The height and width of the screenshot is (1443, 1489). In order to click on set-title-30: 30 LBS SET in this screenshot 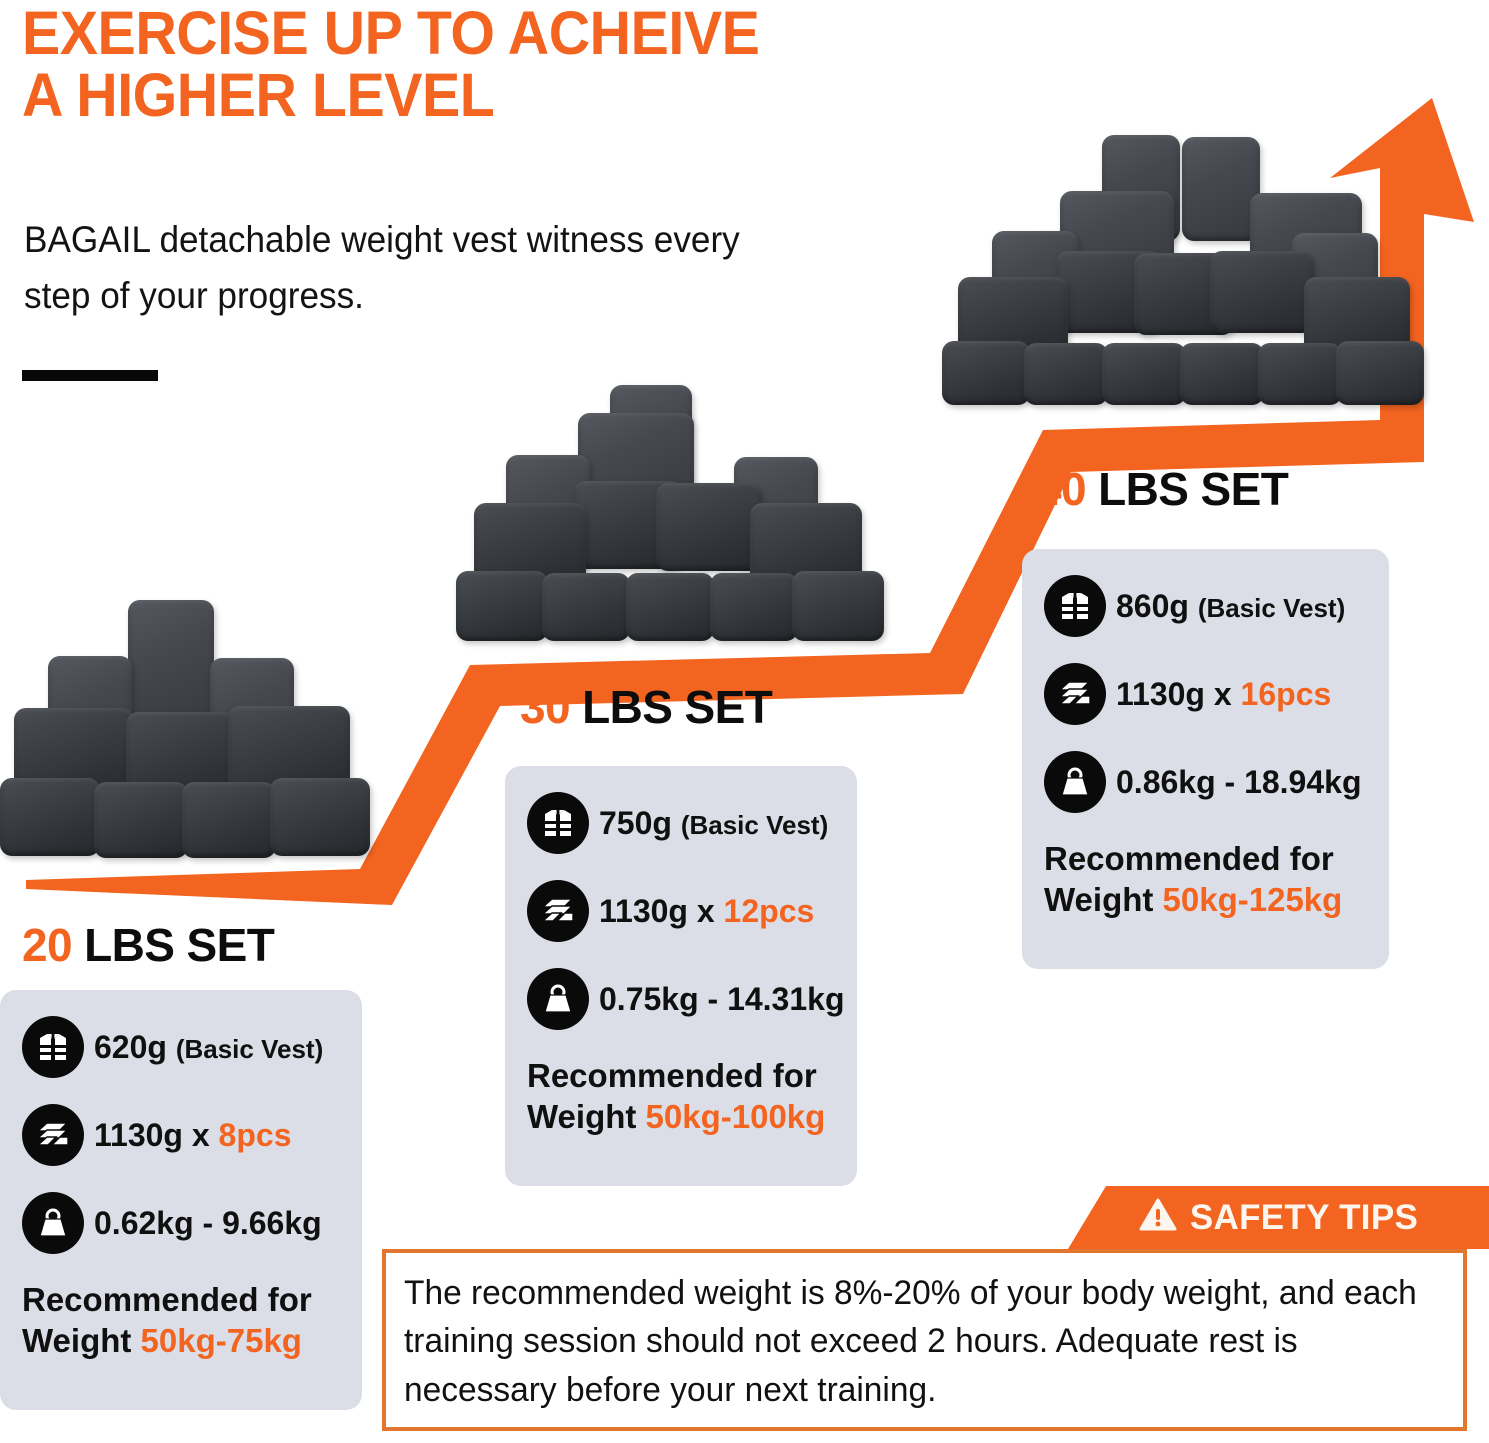, I will do `click(646, 707)`.